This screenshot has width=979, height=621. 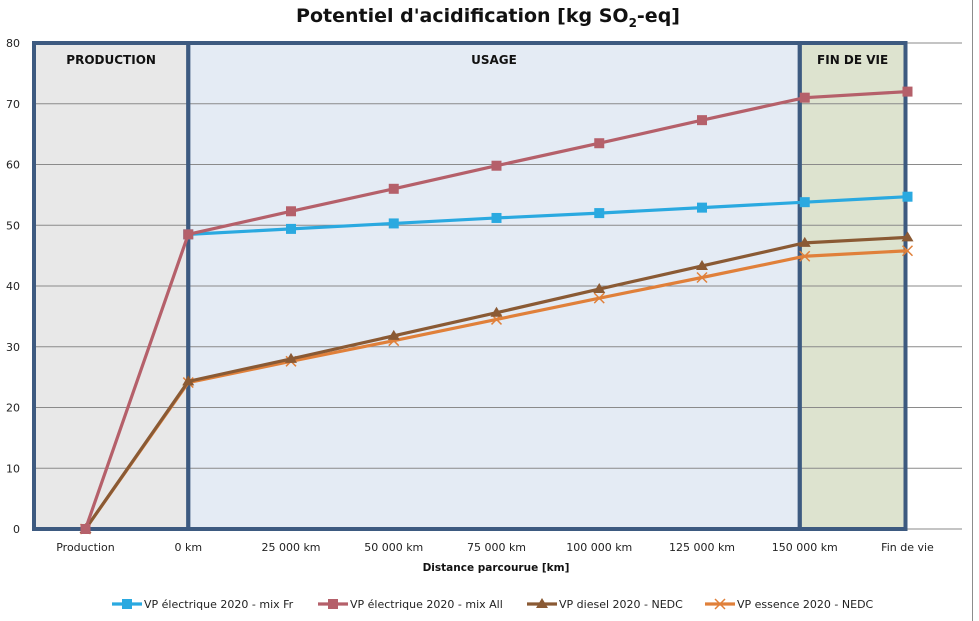 I want to click on legend-item: VP électrique 2020 - mix Fr, so click(x=203, y=604).